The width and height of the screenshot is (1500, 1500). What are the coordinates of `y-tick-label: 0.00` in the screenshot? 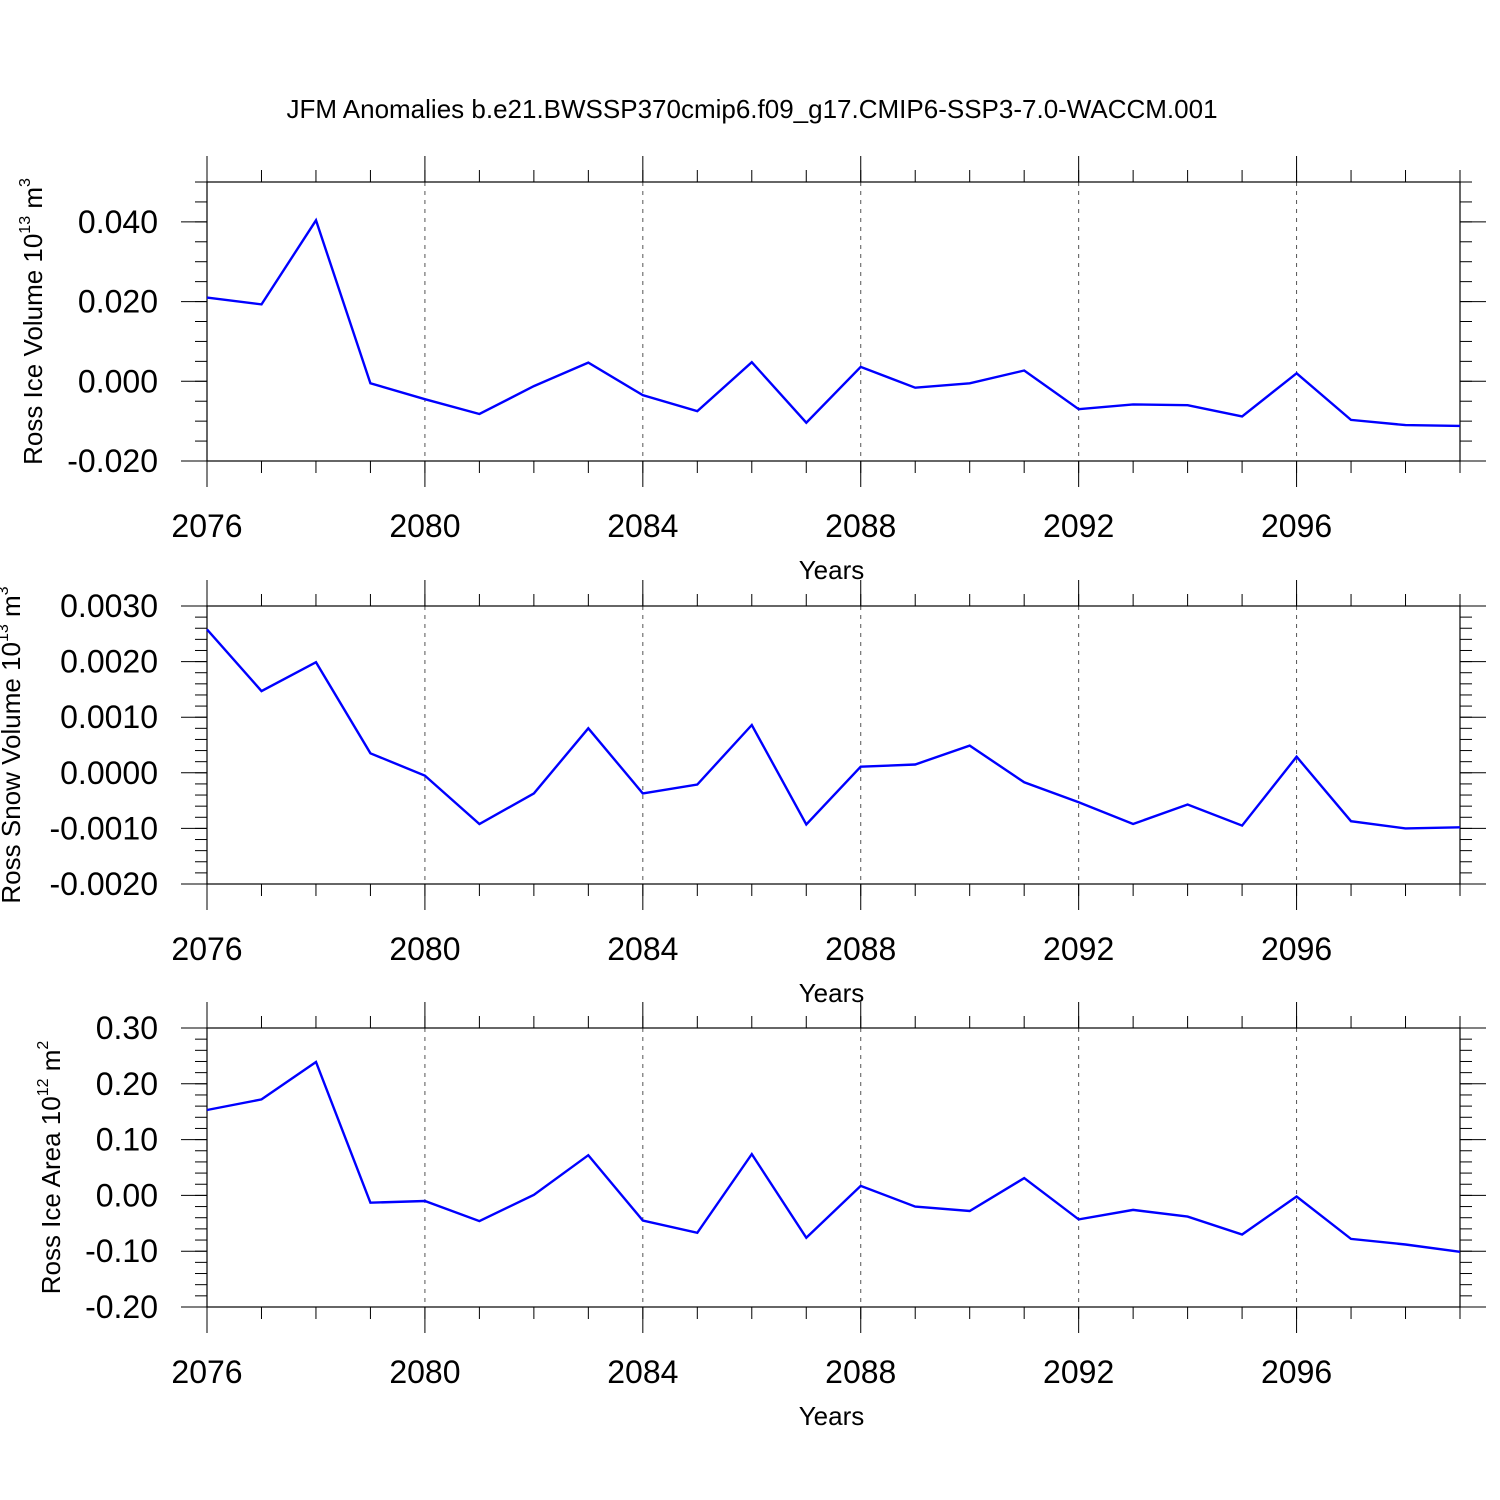 It's located at (127, 1195).